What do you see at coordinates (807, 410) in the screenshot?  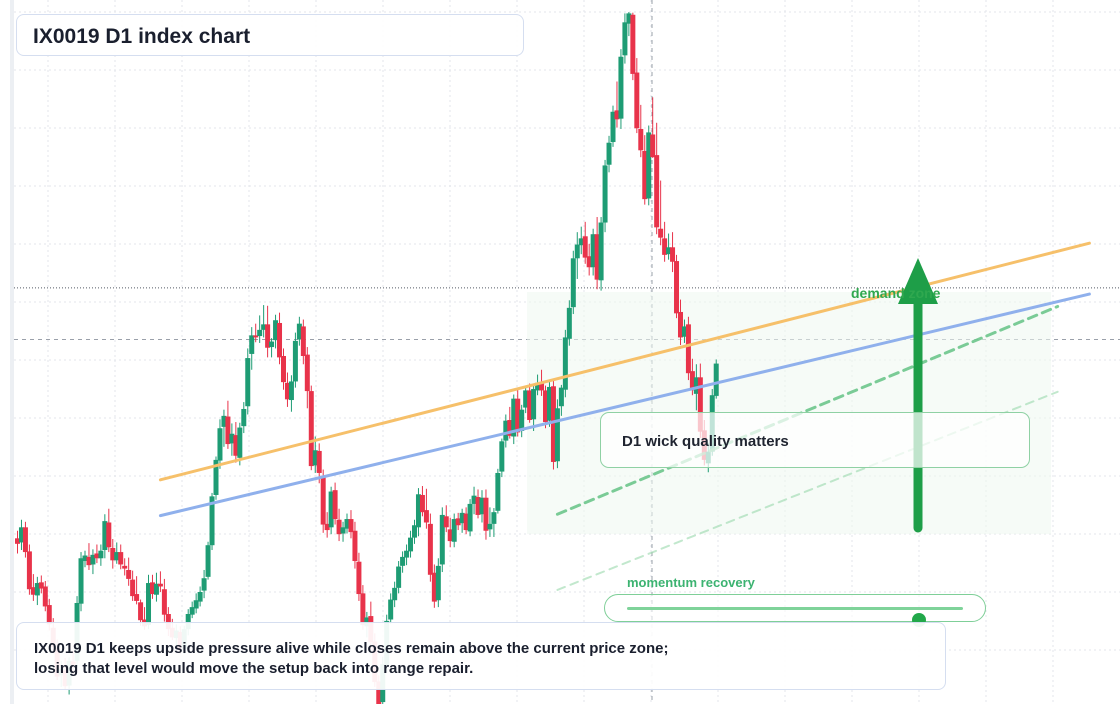 I see `channel-upper-dashed-line` at bounding box center [807, 410].